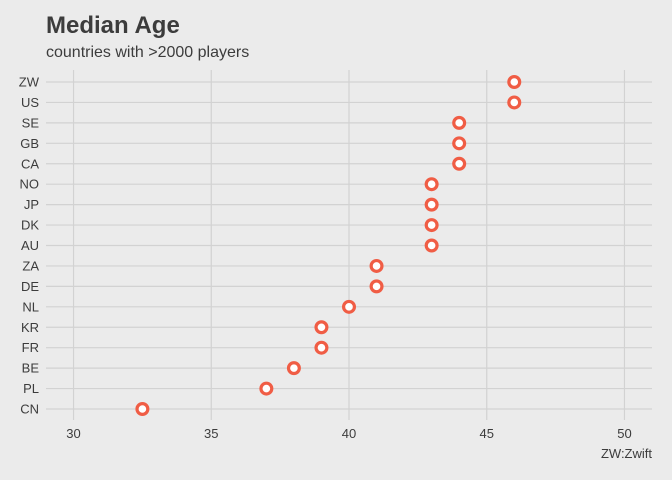 The width and height of the screenshot is (672, 480). What do you see at coordinates (113, 25) in the screenshot?
I see `chart-title: Median Age` at bounding box center [113, 25].